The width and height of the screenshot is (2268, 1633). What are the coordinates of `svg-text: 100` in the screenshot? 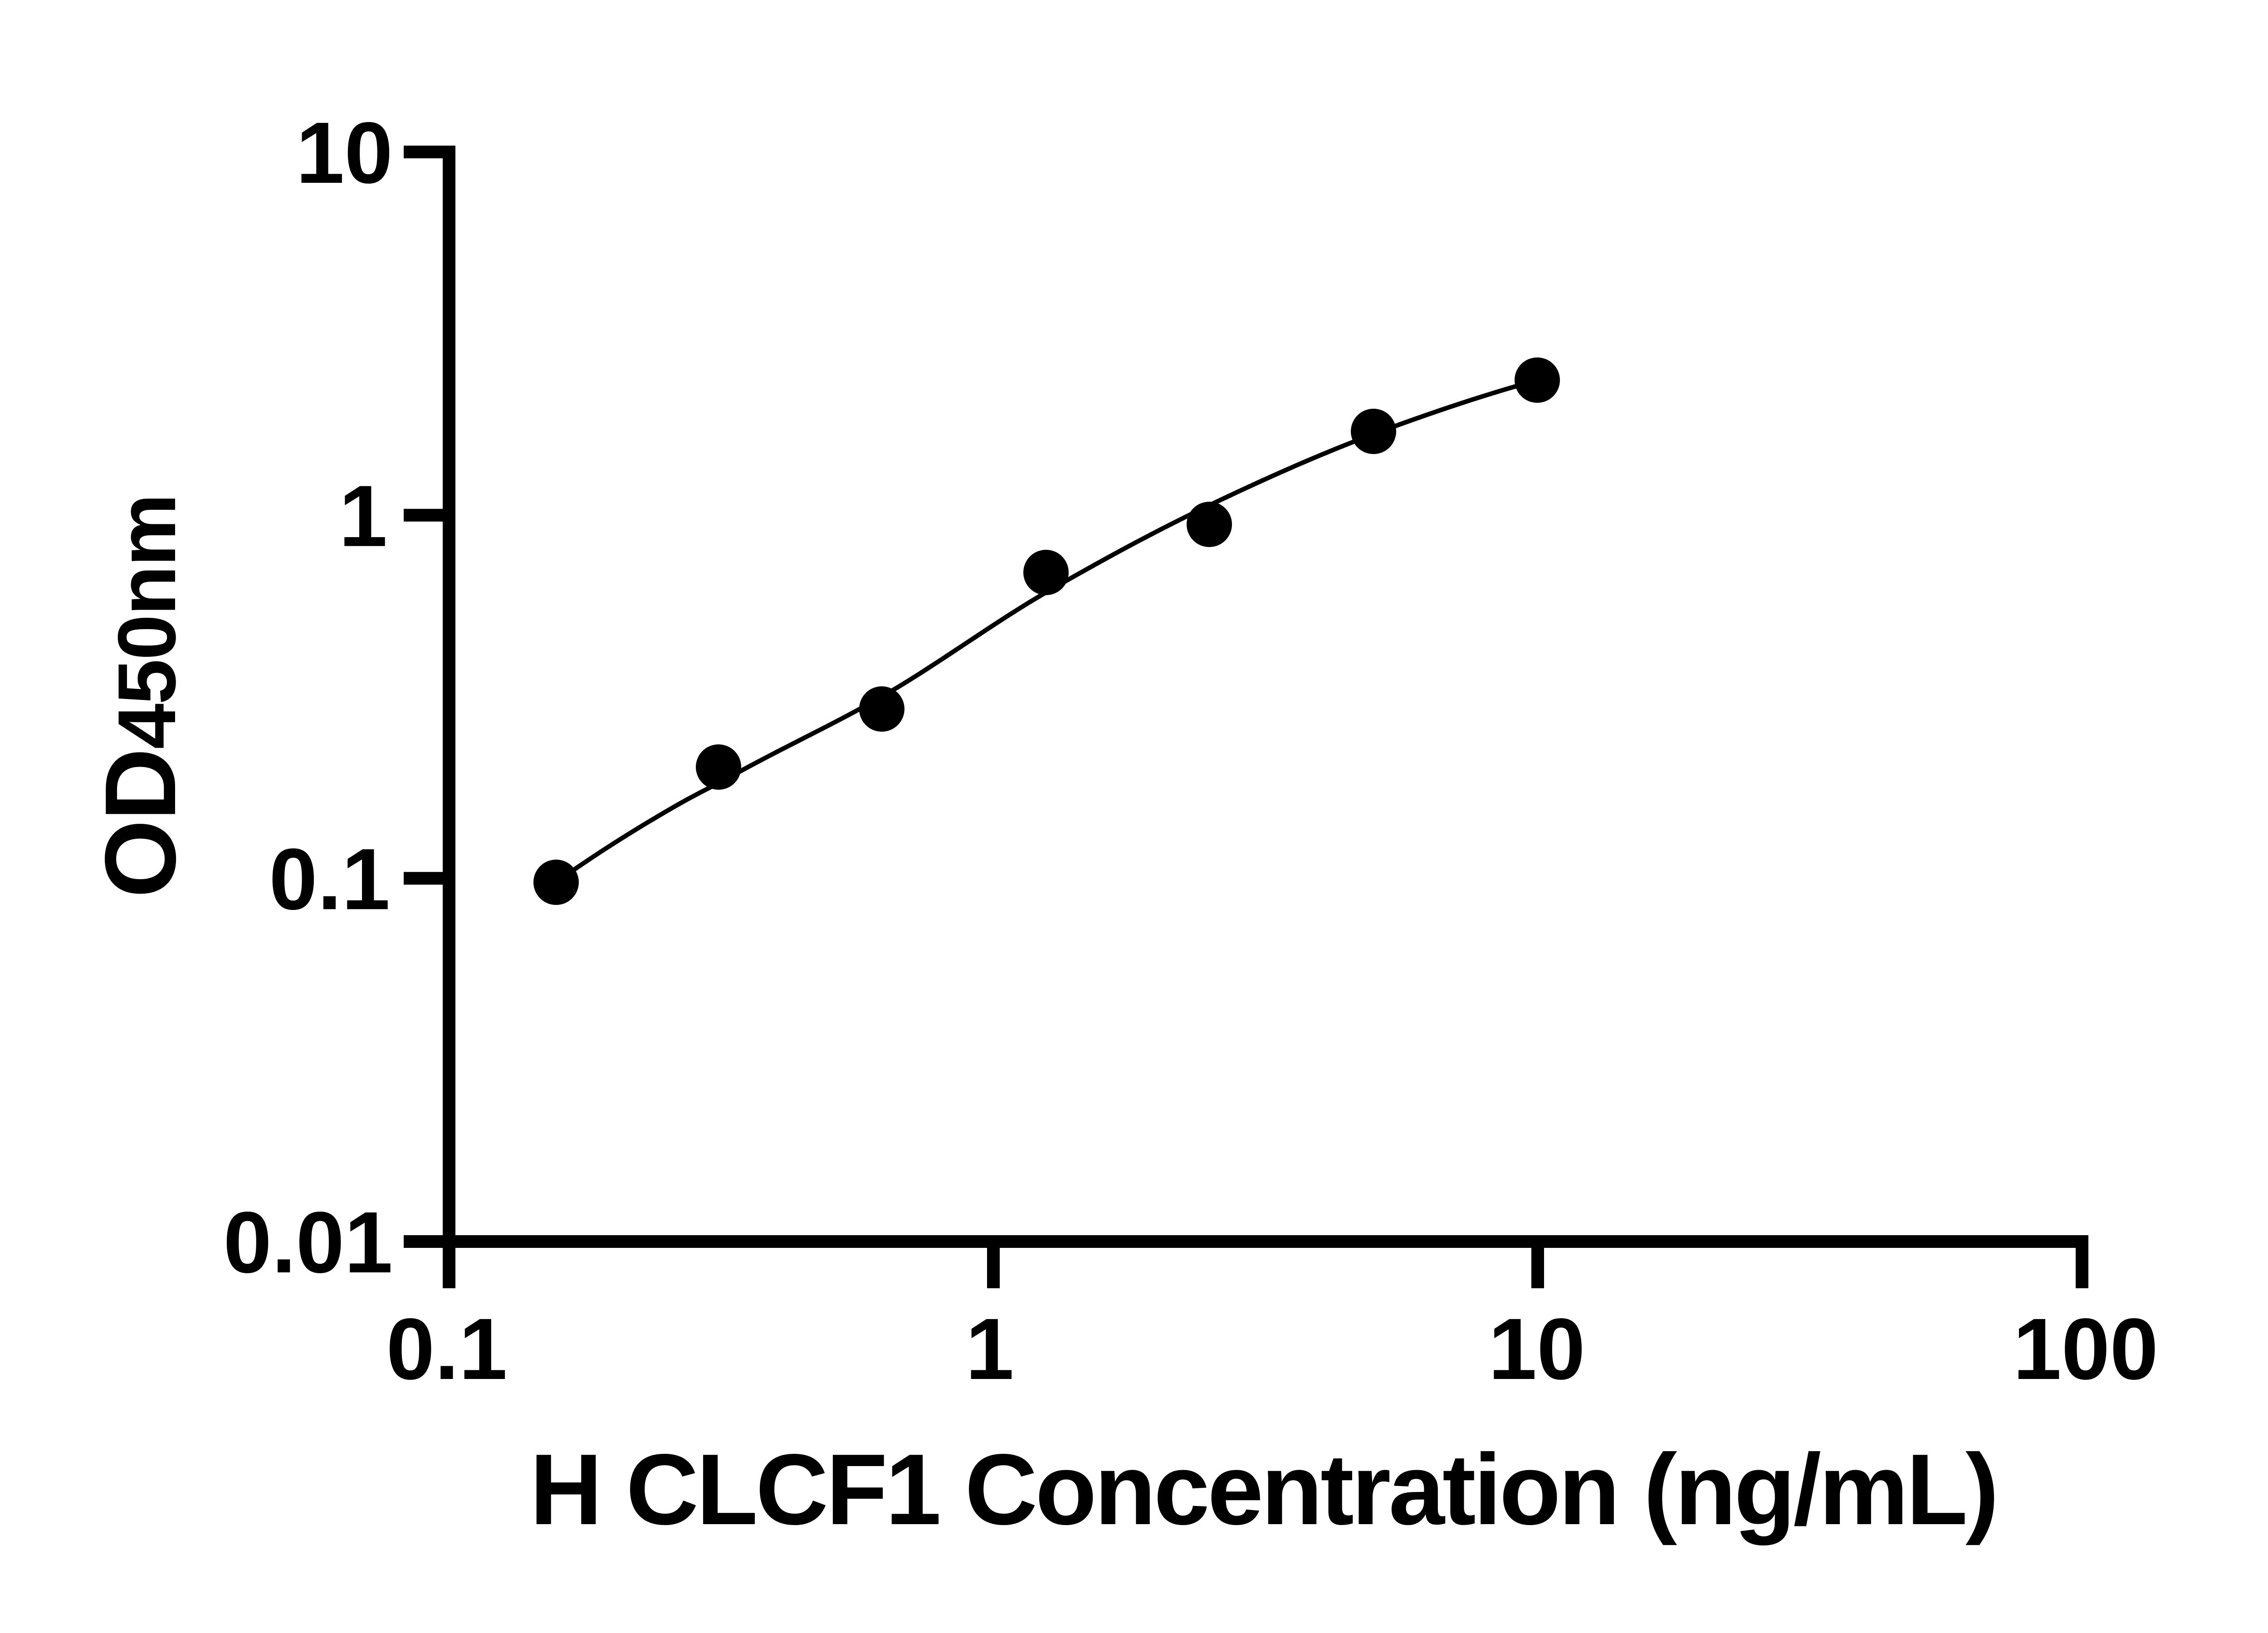 It's located at (2086, 1349).